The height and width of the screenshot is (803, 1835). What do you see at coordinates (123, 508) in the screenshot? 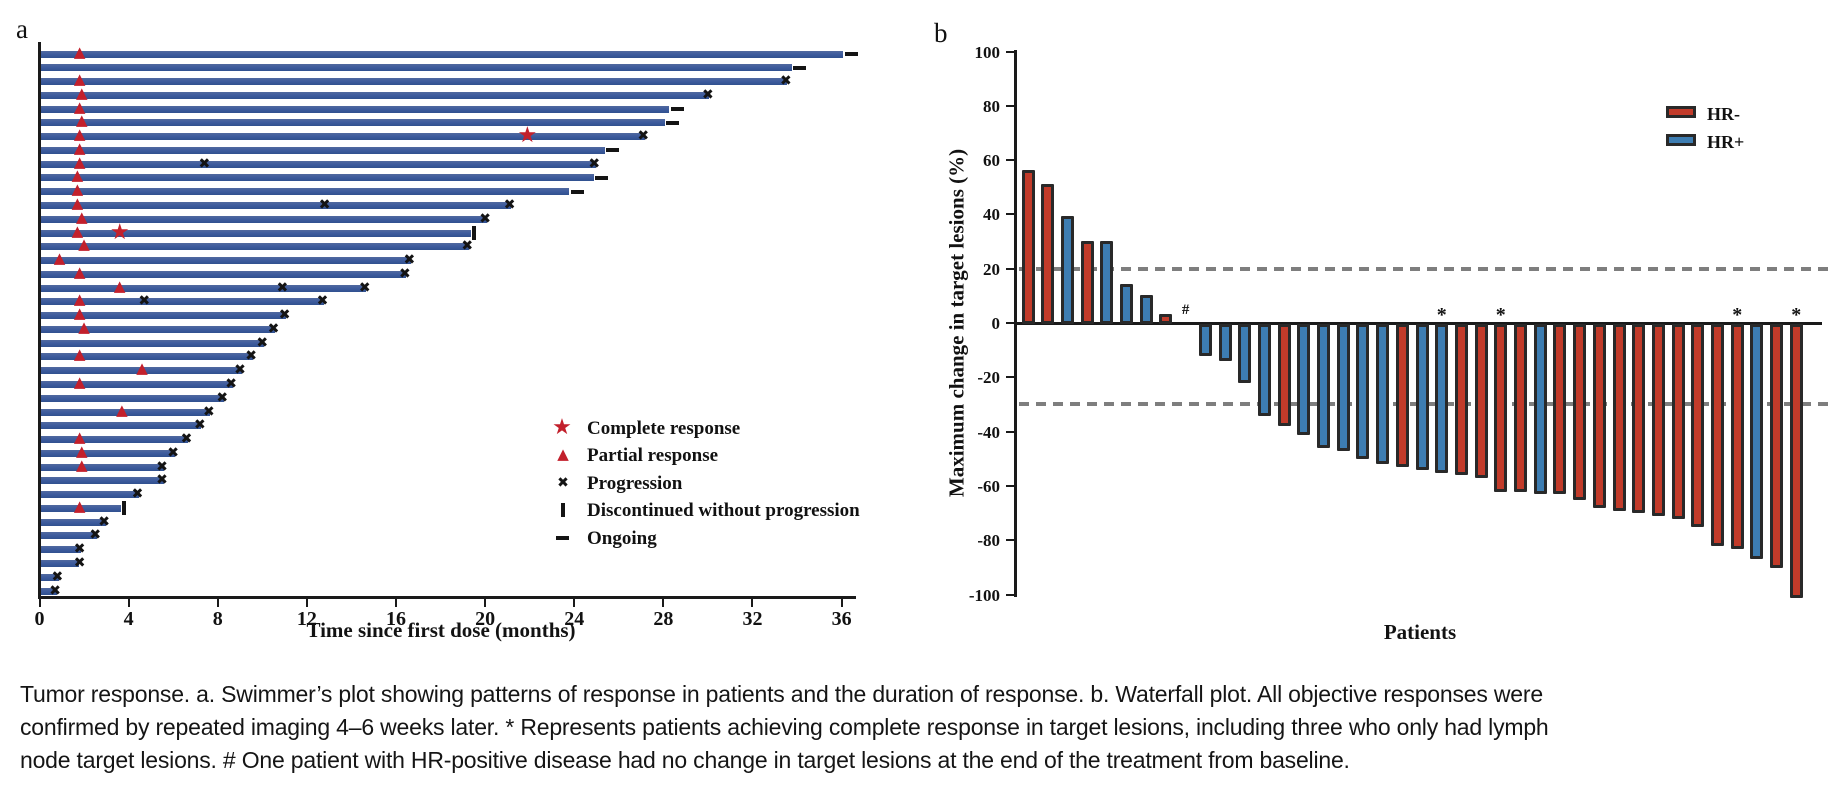
I see `discontinued-bar-marker` at bounding box center [123, 508].